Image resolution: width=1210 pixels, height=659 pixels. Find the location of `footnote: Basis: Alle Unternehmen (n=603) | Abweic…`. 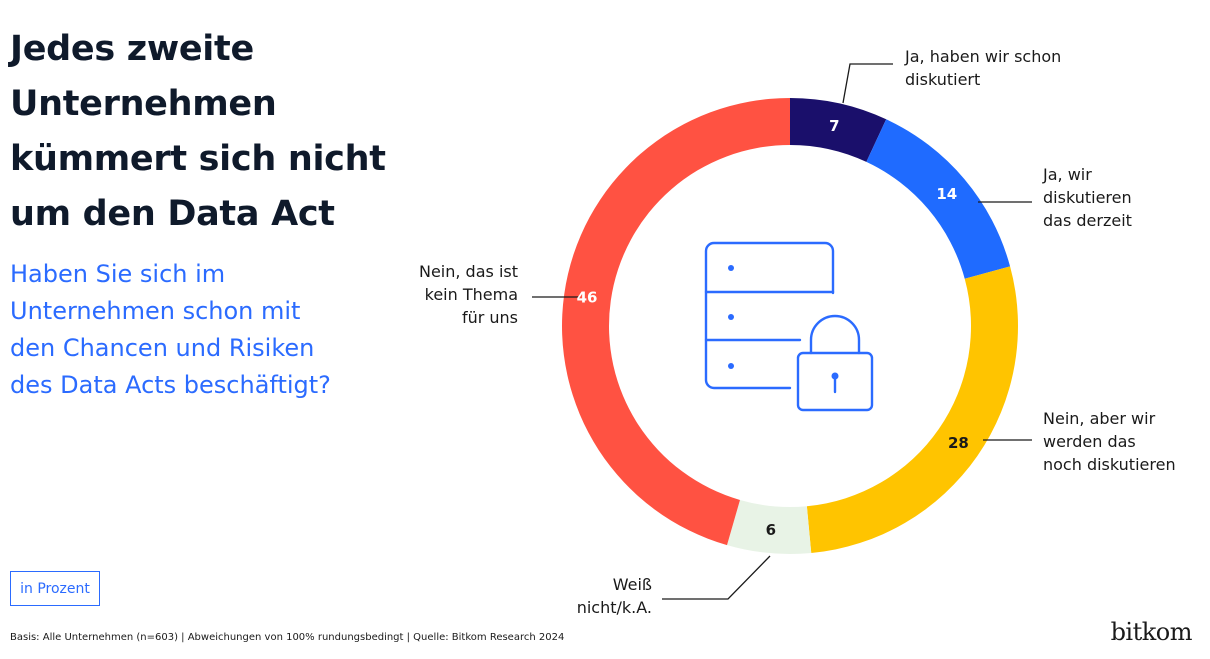

footnote: Basis: Alle Unternehmen (n=603) | Abweic… is located at coordinates (287, 637).